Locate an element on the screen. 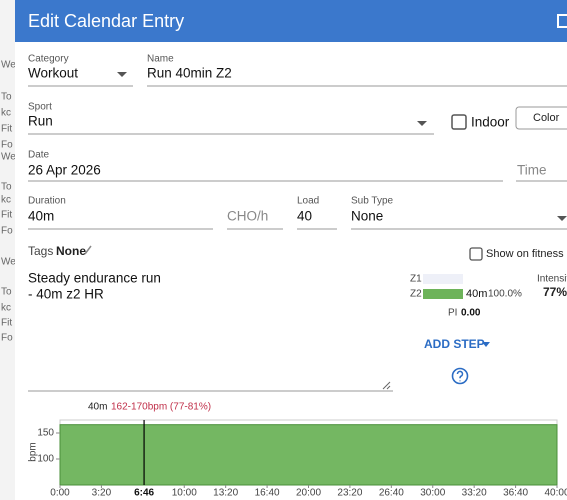 This screenshot has width=567, height=500. field-label: Sport is located at coordinates (40, 107).